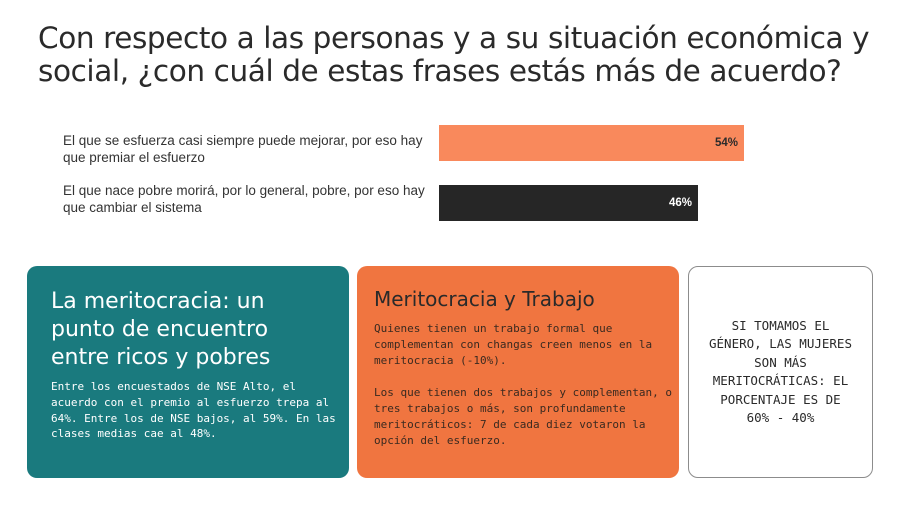  I want to click on bar-track-effort: 54%, so click(596, 143).